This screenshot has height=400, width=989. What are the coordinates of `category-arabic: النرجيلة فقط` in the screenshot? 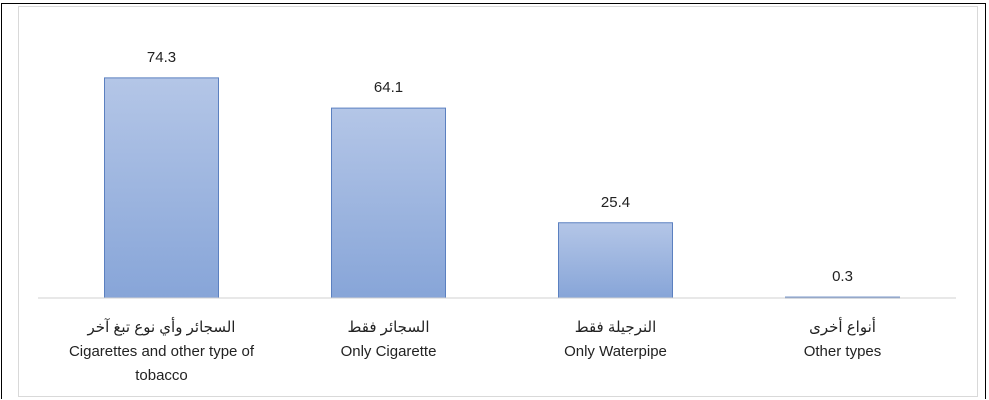 It's located at (615, 327).